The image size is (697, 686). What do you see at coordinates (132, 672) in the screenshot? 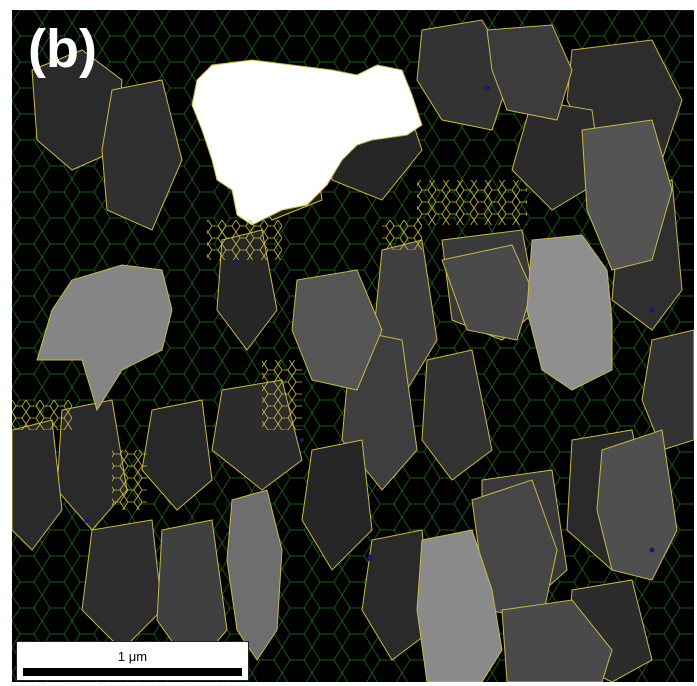
I see `scale-bar` at bounding box center [132, 672].